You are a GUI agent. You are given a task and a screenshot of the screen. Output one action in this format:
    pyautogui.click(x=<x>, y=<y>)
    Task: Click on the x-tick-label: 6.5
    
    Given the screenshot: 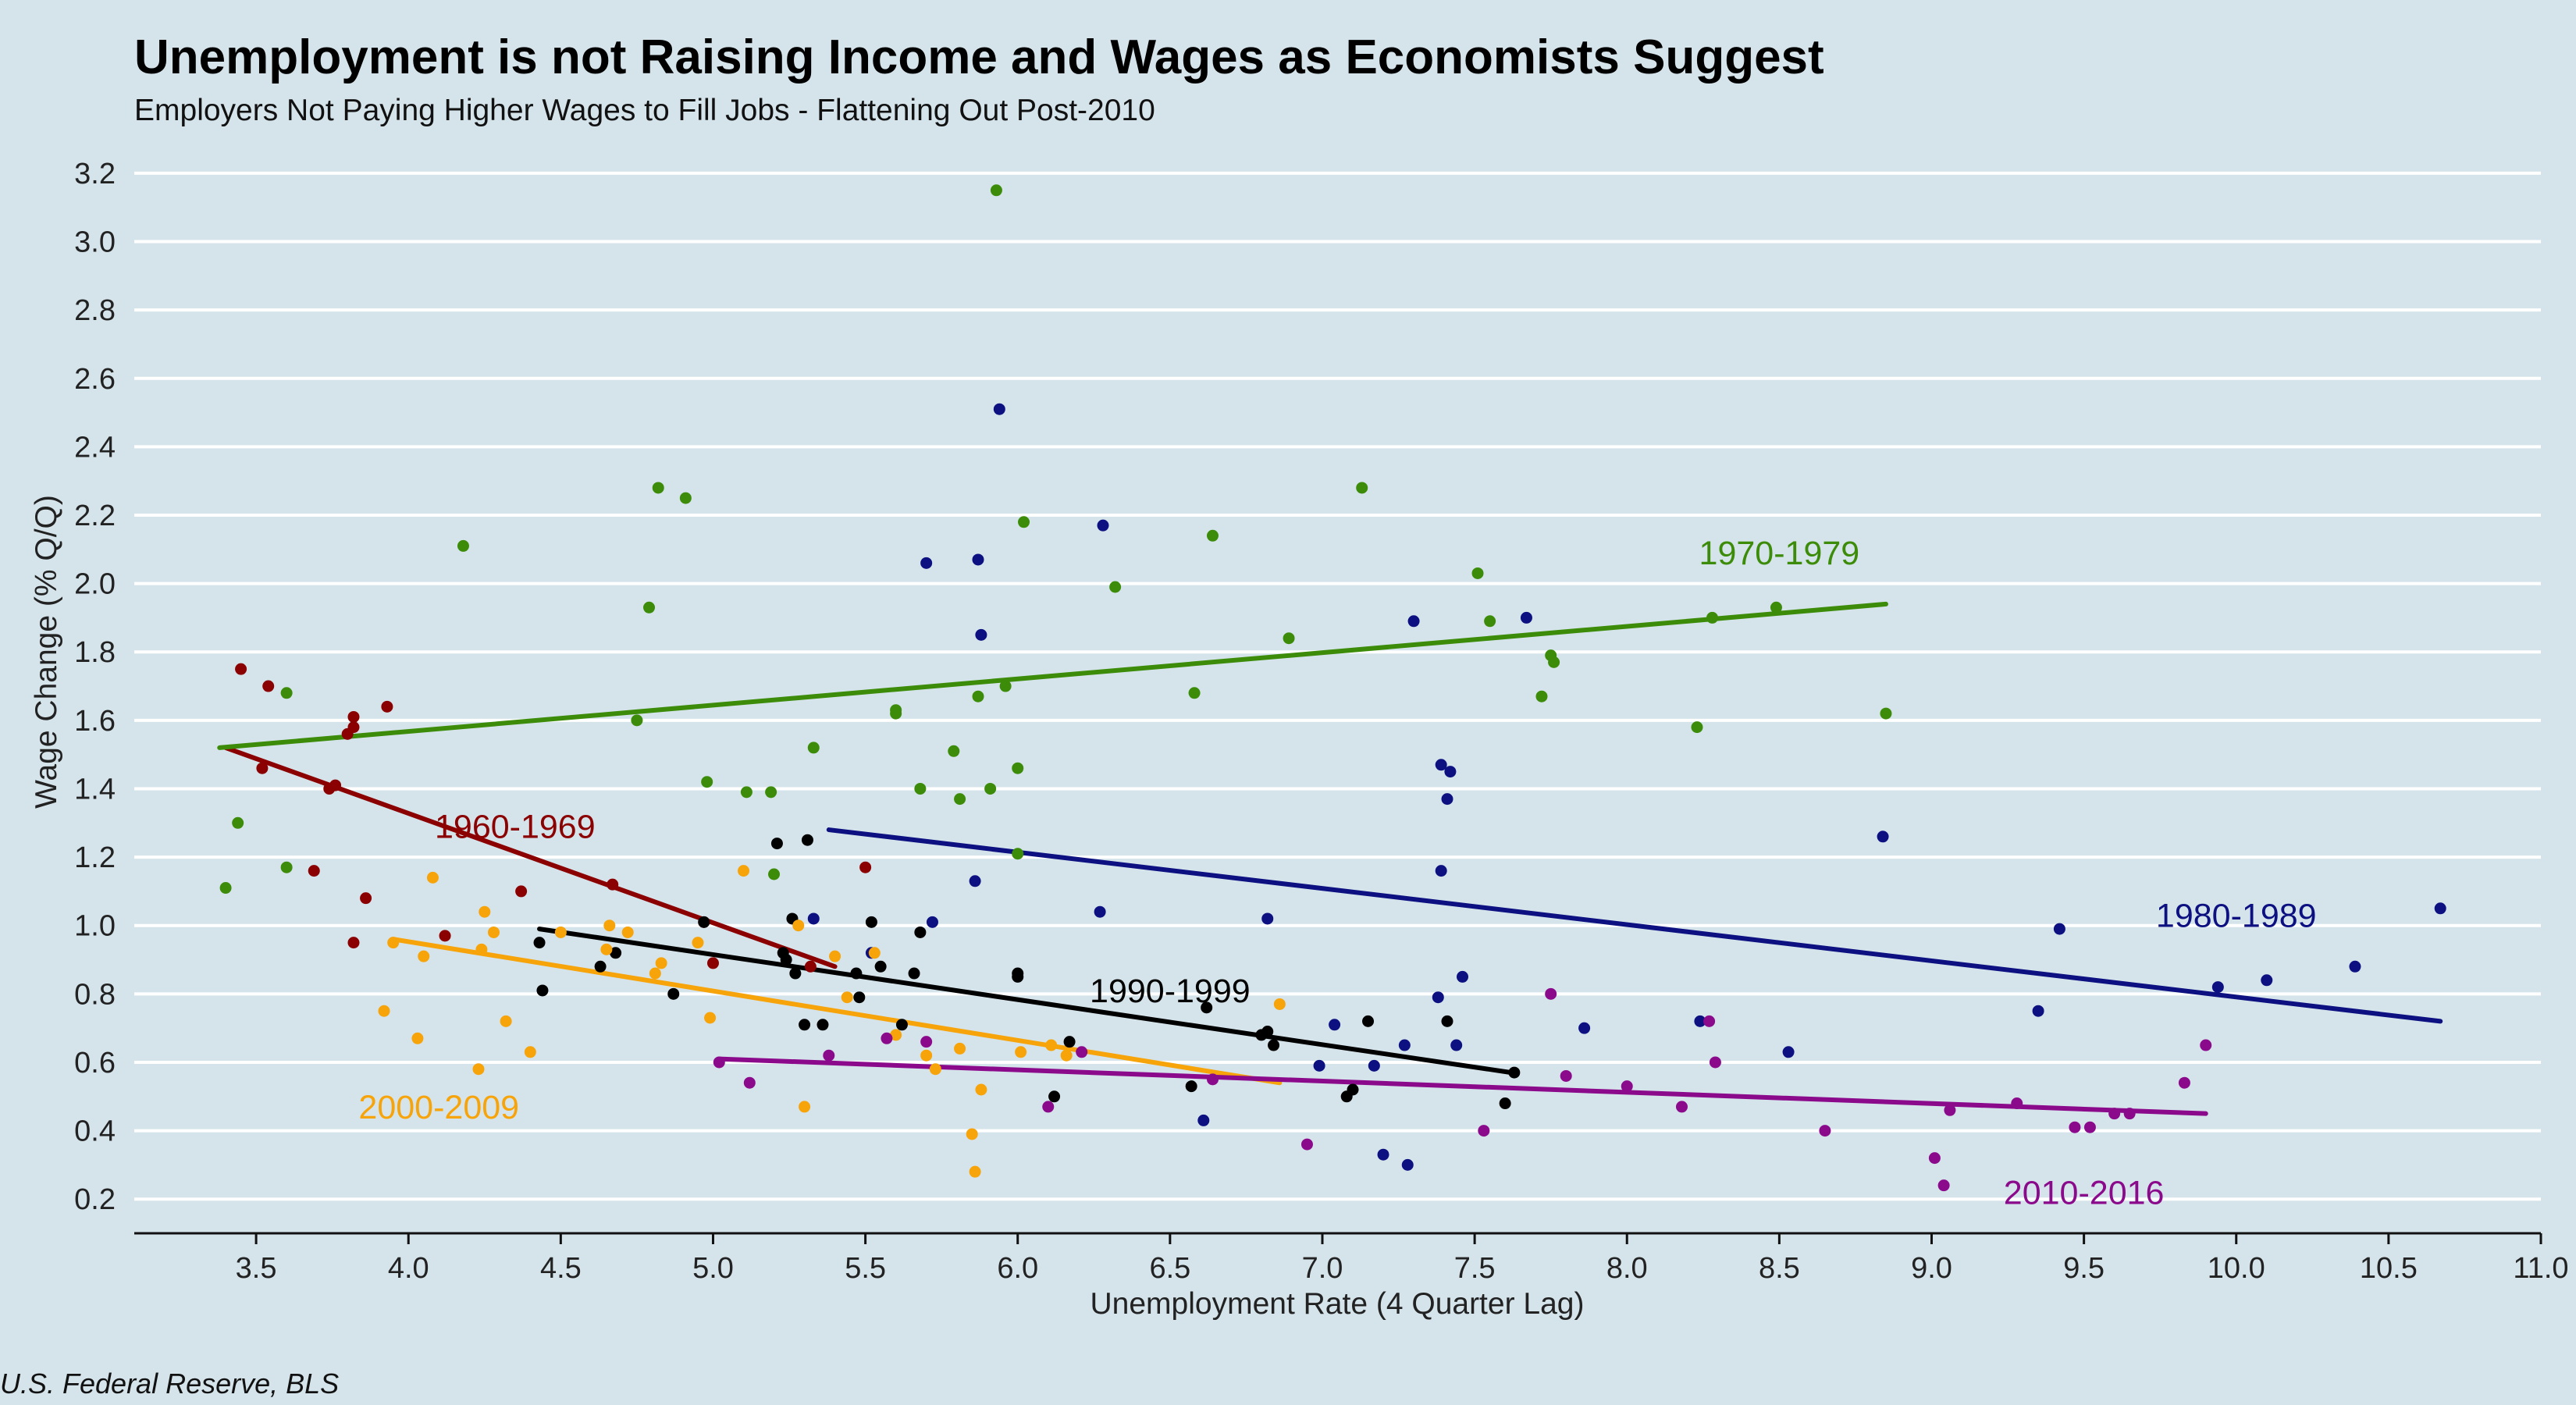 What is the action you would take?
    pyautogui.click(x=1169, y=1269)
    